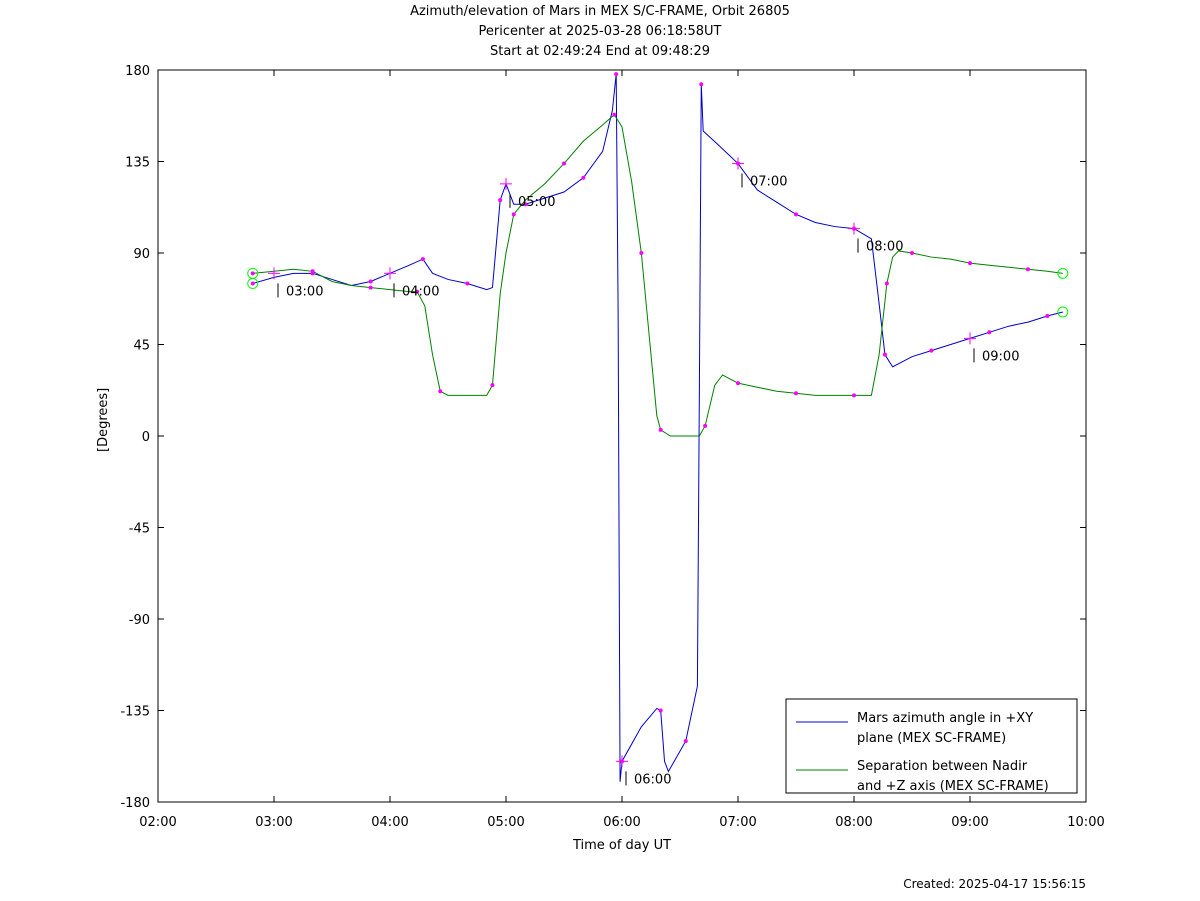 This screenshot has width=1200, height=901. Describe the element at coordinates (621, 822) in the screenshot. I see `x-tick-label: 06:00` at that location.